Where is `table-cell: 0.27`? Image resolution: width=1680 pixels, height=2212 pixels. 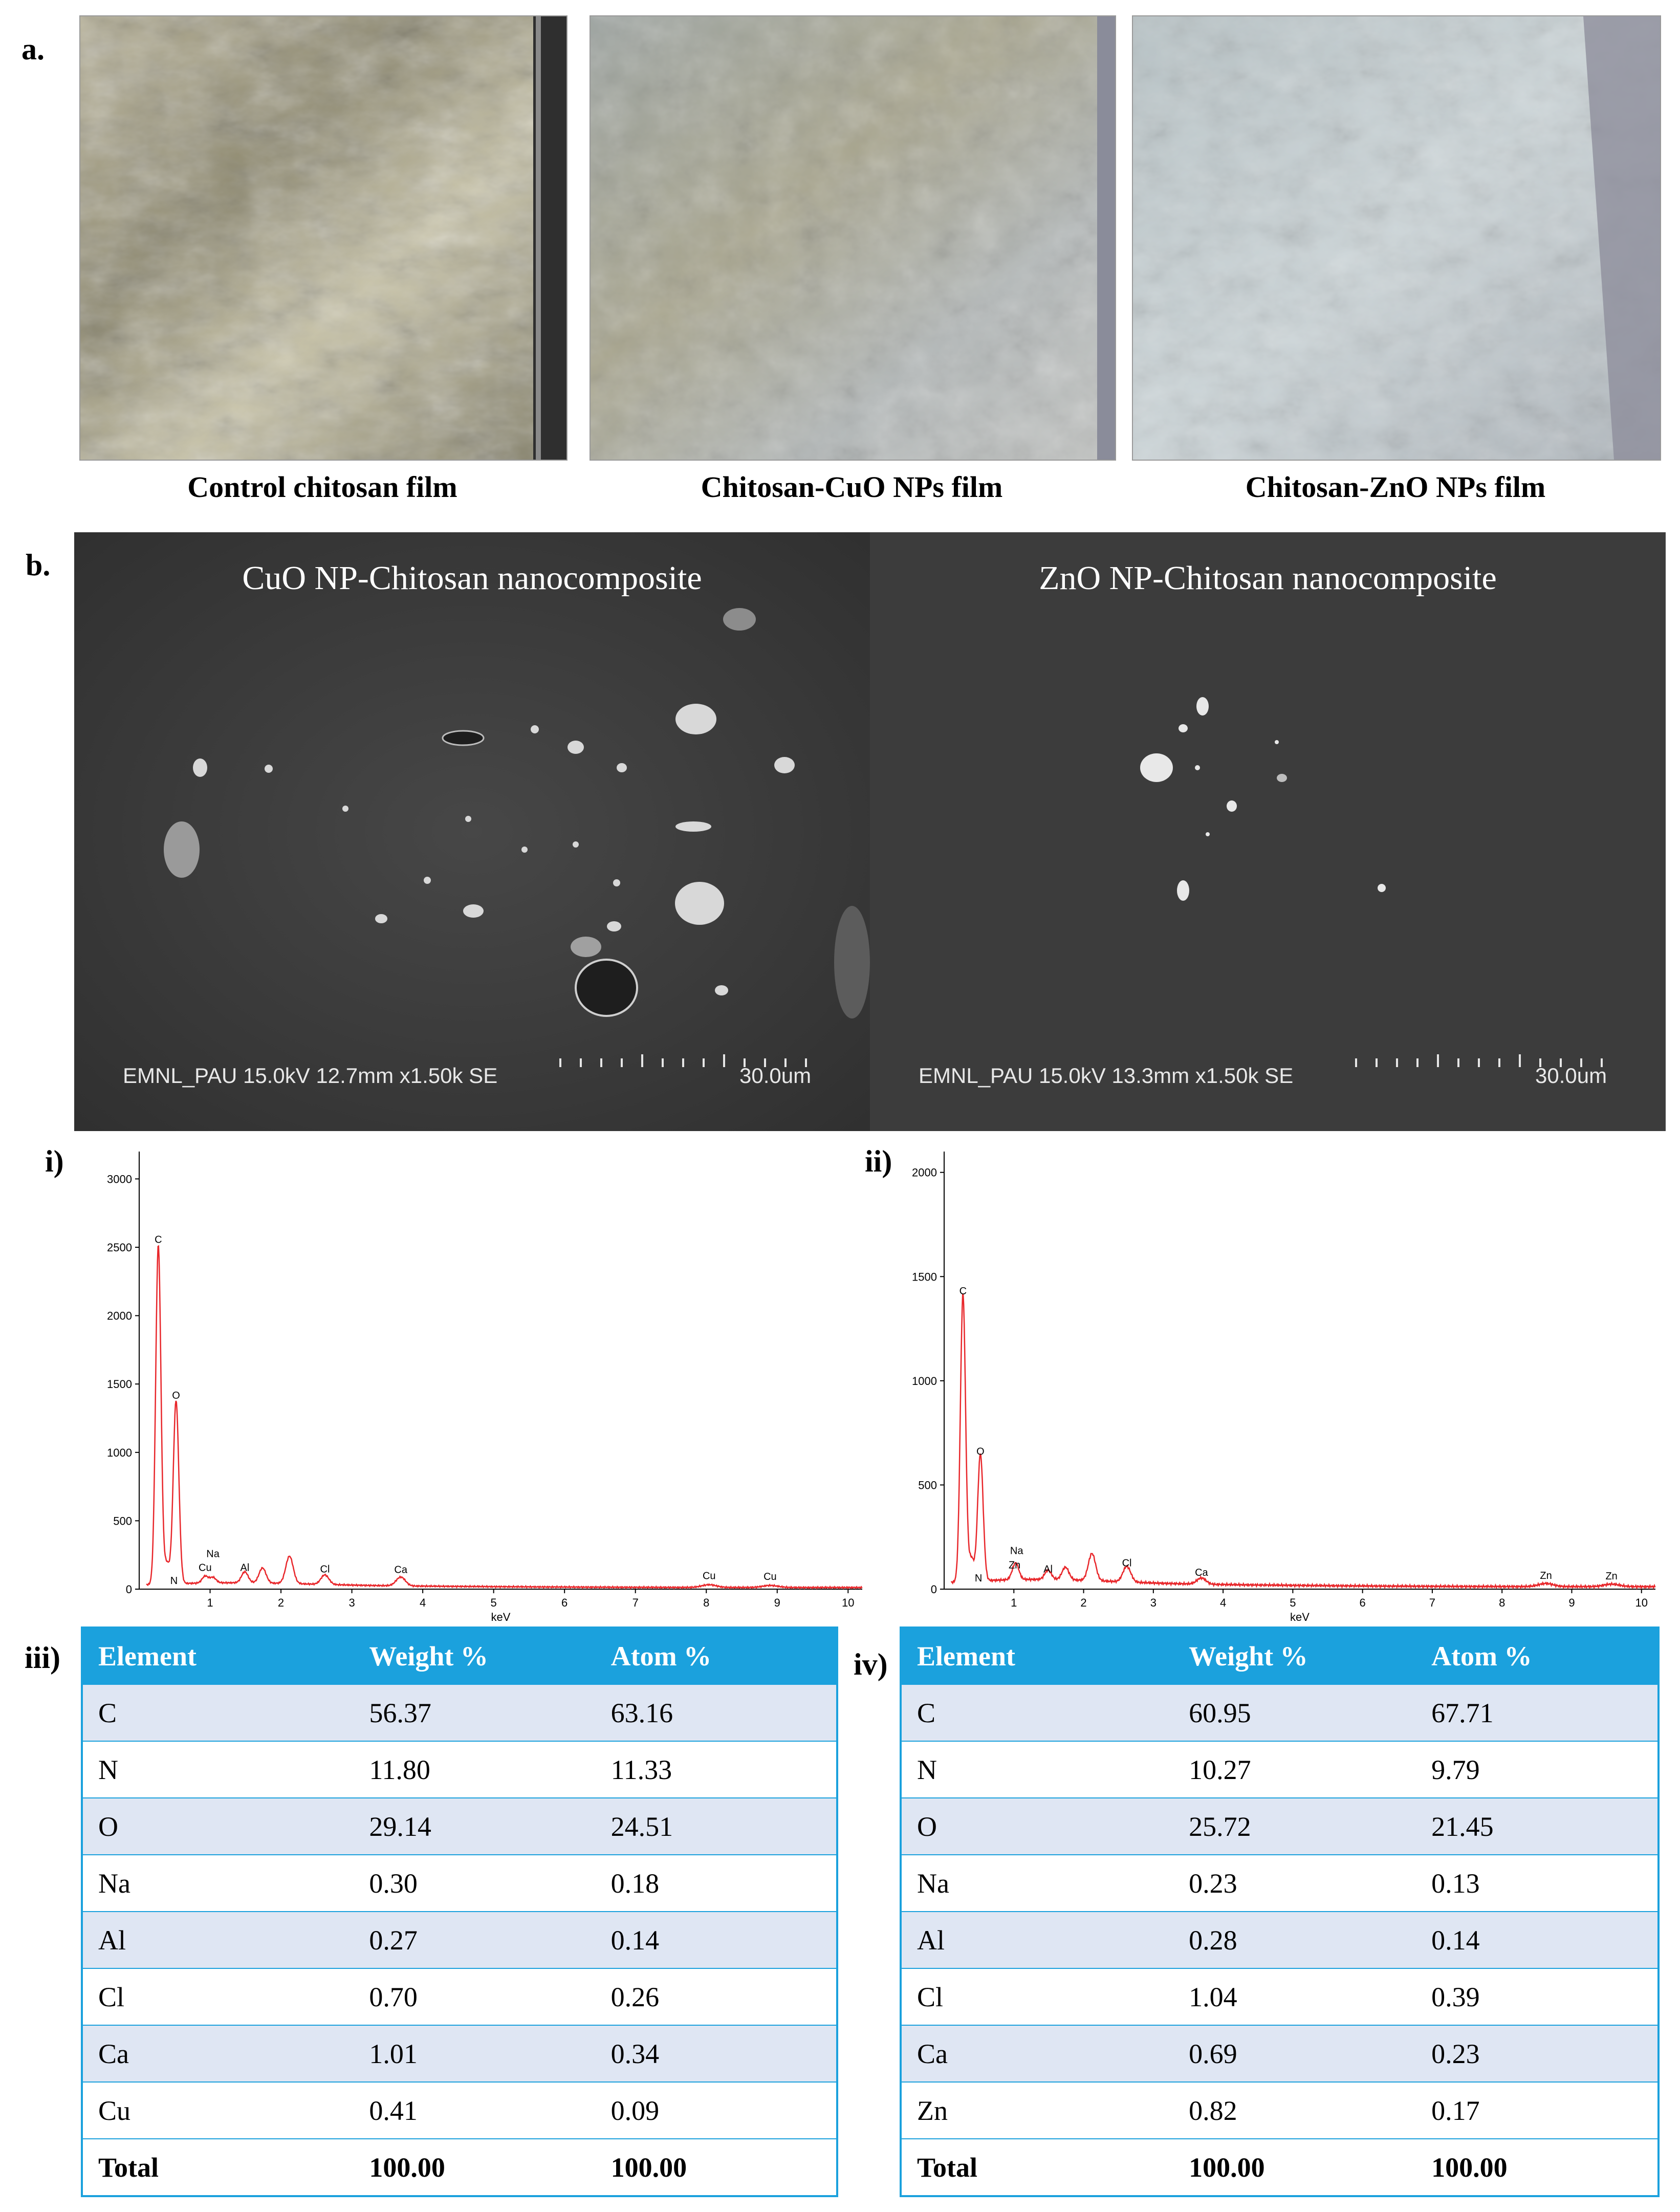
table-cell: 0.27 is located at coordinates (475, 1939).